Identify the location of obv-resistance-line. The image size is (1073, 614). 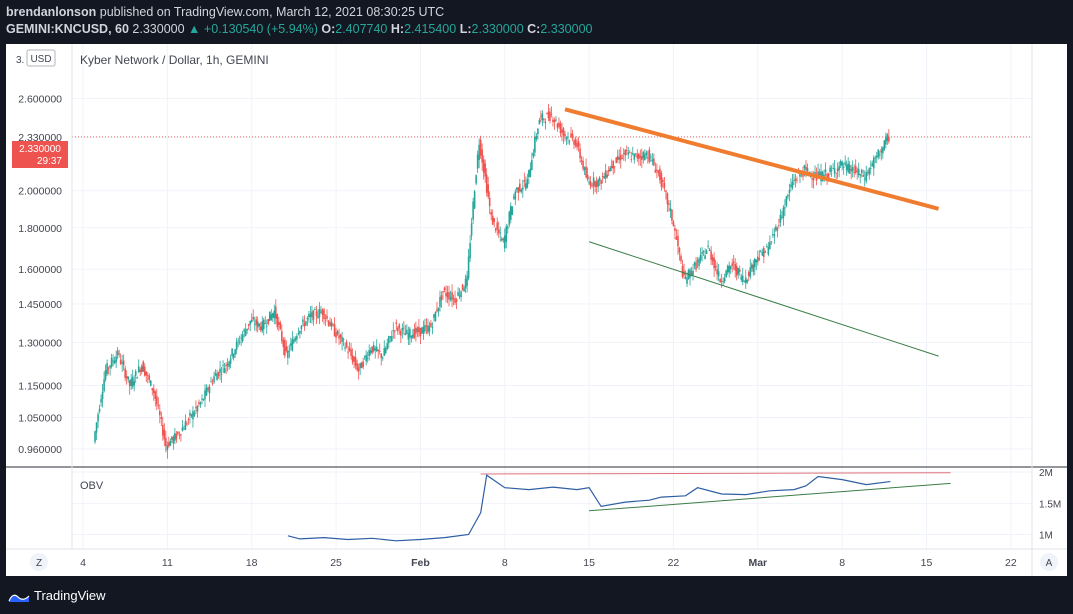
(715, 473).